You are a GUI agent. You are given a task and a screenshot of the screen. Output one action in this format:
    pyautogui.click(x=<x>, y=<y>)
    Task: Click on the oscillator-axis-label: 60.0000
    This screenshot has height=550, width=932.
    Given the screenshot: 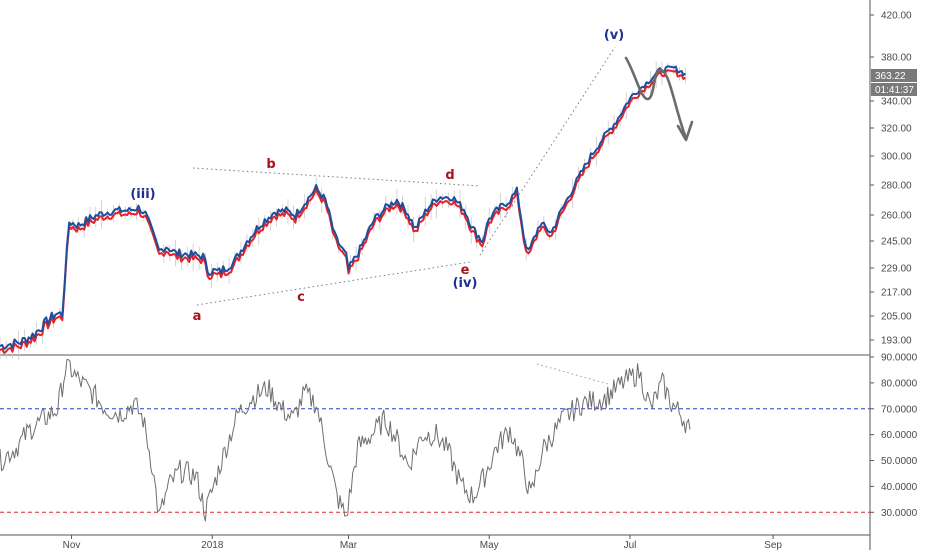 What is the action you would take?
    pyautogui.click(x=899, y=435)
    